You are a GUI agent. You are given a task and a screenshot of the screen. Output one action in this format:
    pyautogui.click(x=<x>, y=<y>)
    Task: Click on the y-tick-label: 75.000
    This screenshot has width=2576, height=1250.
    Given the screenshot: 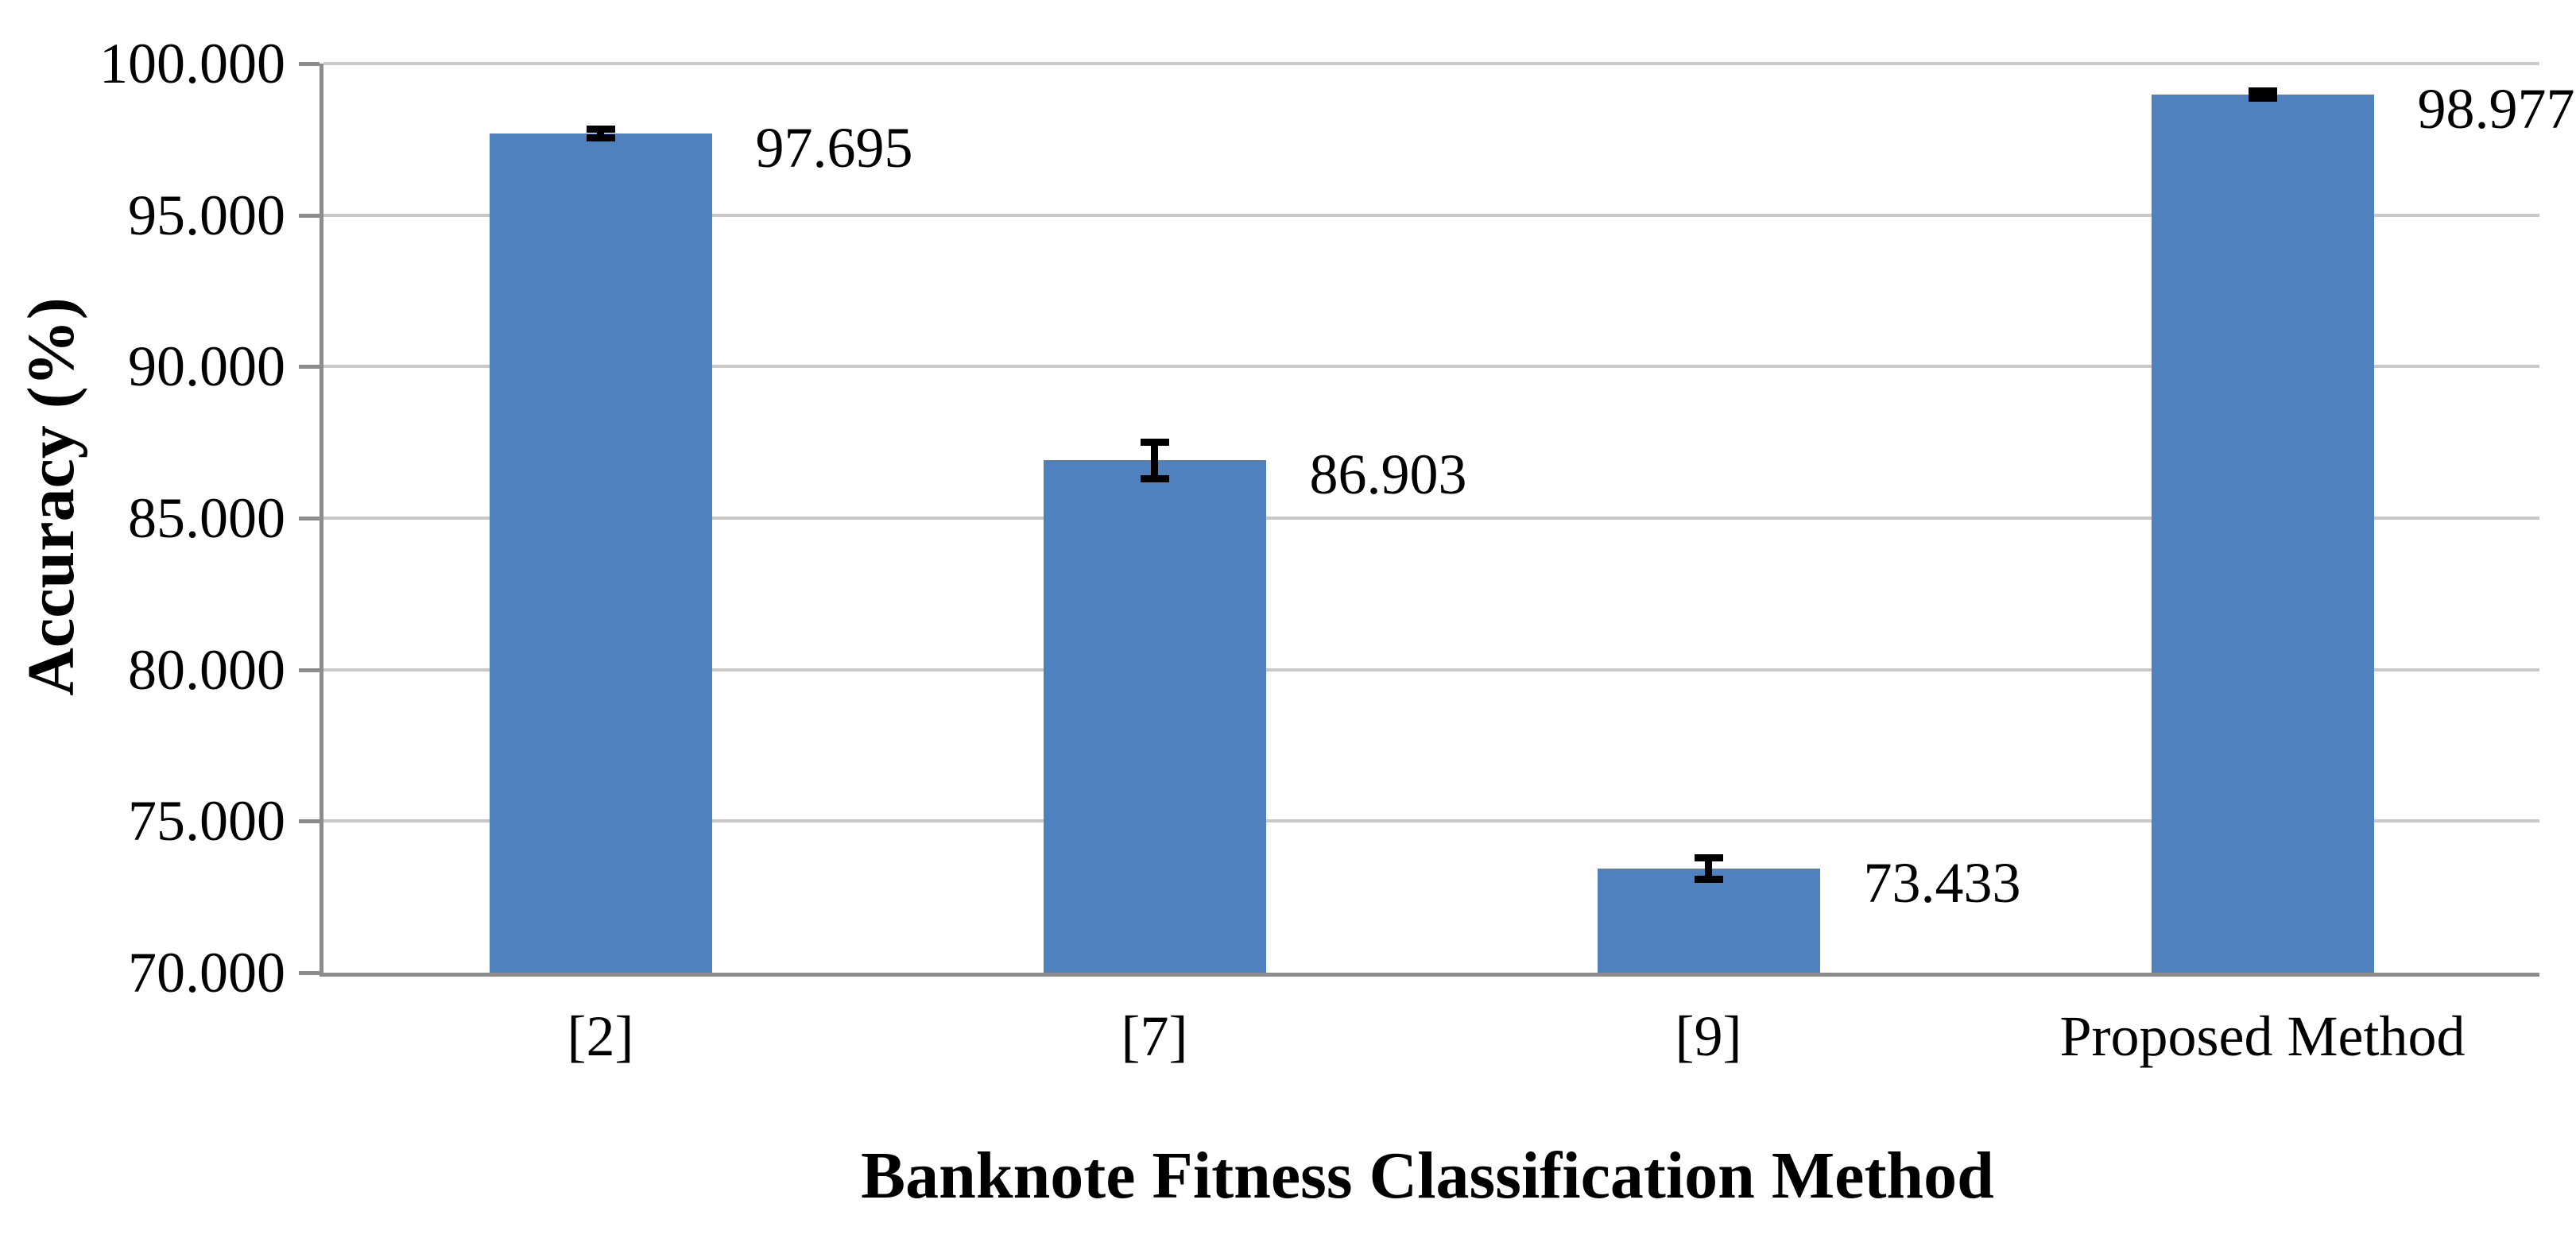 What is the action you would take?
    pyautogui.click(x=207, y=821)
    